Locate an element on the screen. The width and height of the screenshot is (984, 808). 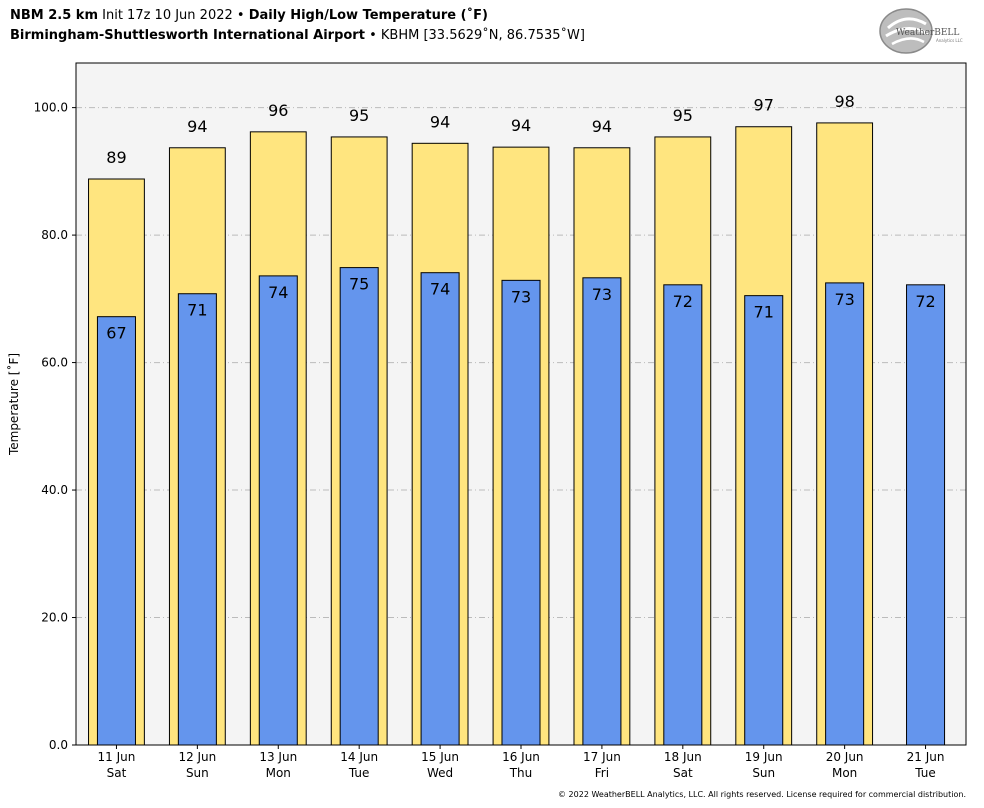
logo-subtext: Analytics LLC is located at coordinates (949, 40).